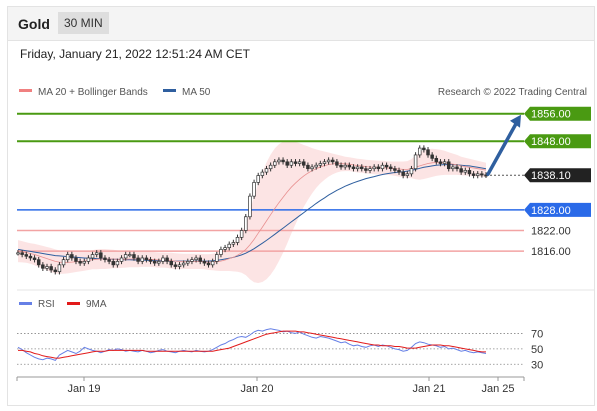 The image size is (597, 411). I want to click on time-tick-label: Jan 25, so click(497, 389).